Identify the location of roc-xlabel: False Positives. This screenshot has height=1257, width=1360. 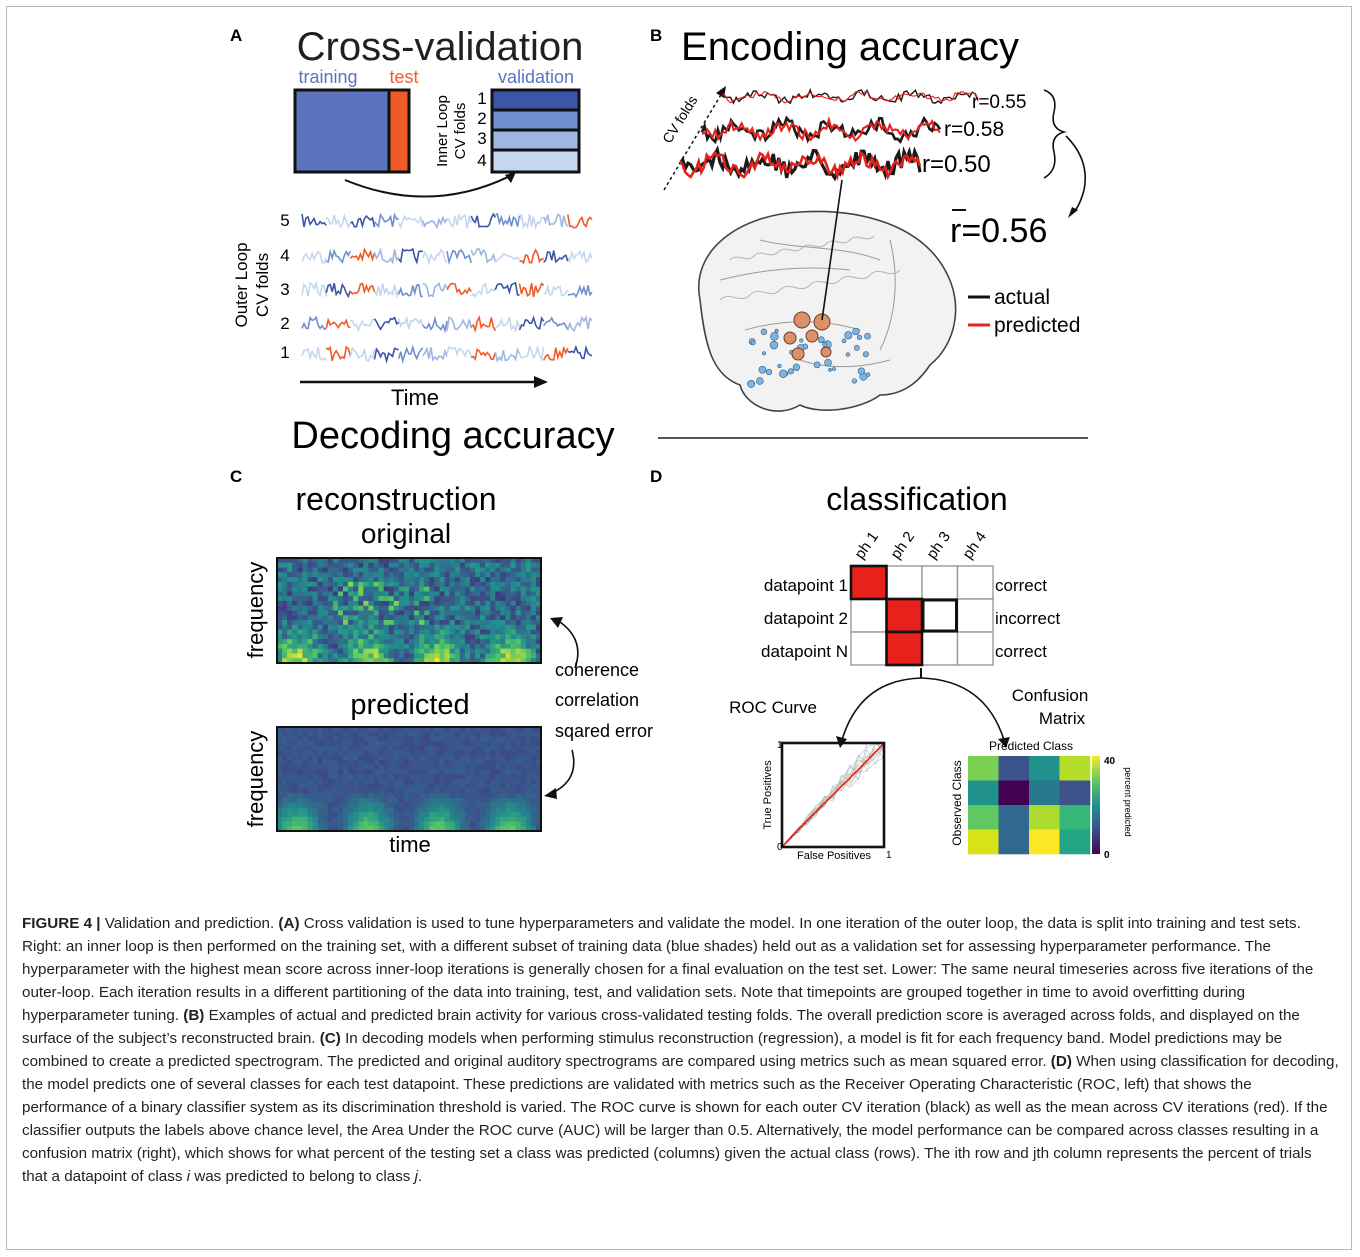
(834, 856).